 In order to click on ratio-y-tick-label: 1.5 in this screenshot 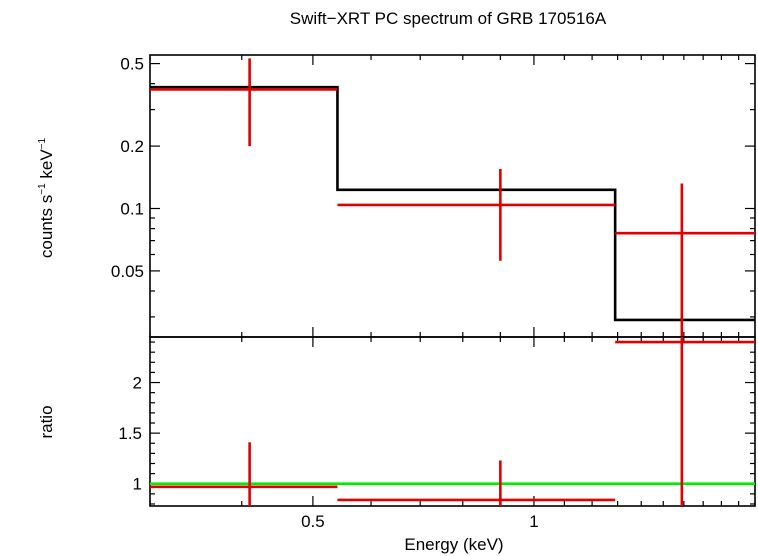, I will do `click(130, 433)`.